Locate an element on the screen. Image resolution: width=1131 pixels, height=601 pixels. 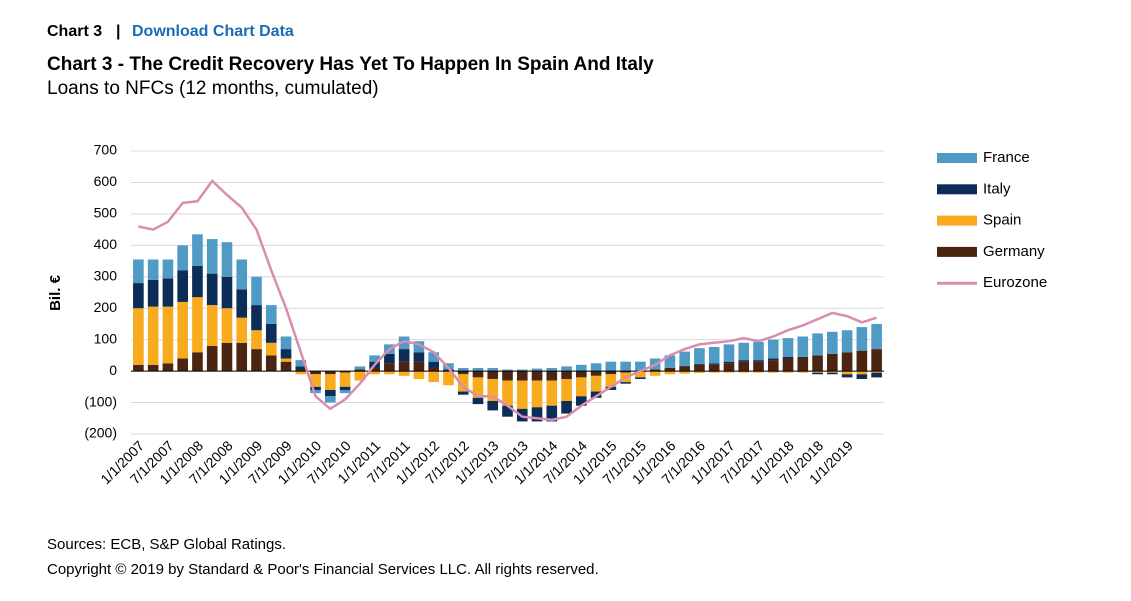
y-tick-label: 300 is located at coordinates (106, 275).